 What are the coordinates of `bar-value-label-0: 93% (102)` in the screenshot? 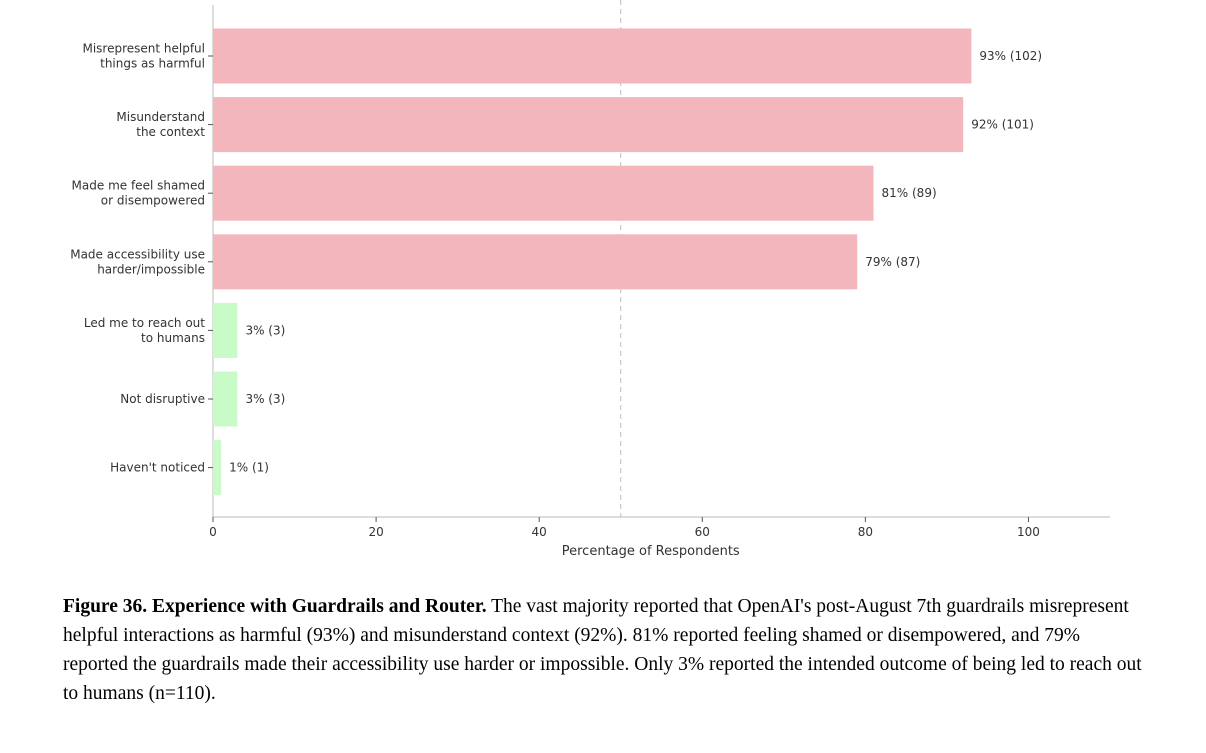 It's located at (1010, 56).